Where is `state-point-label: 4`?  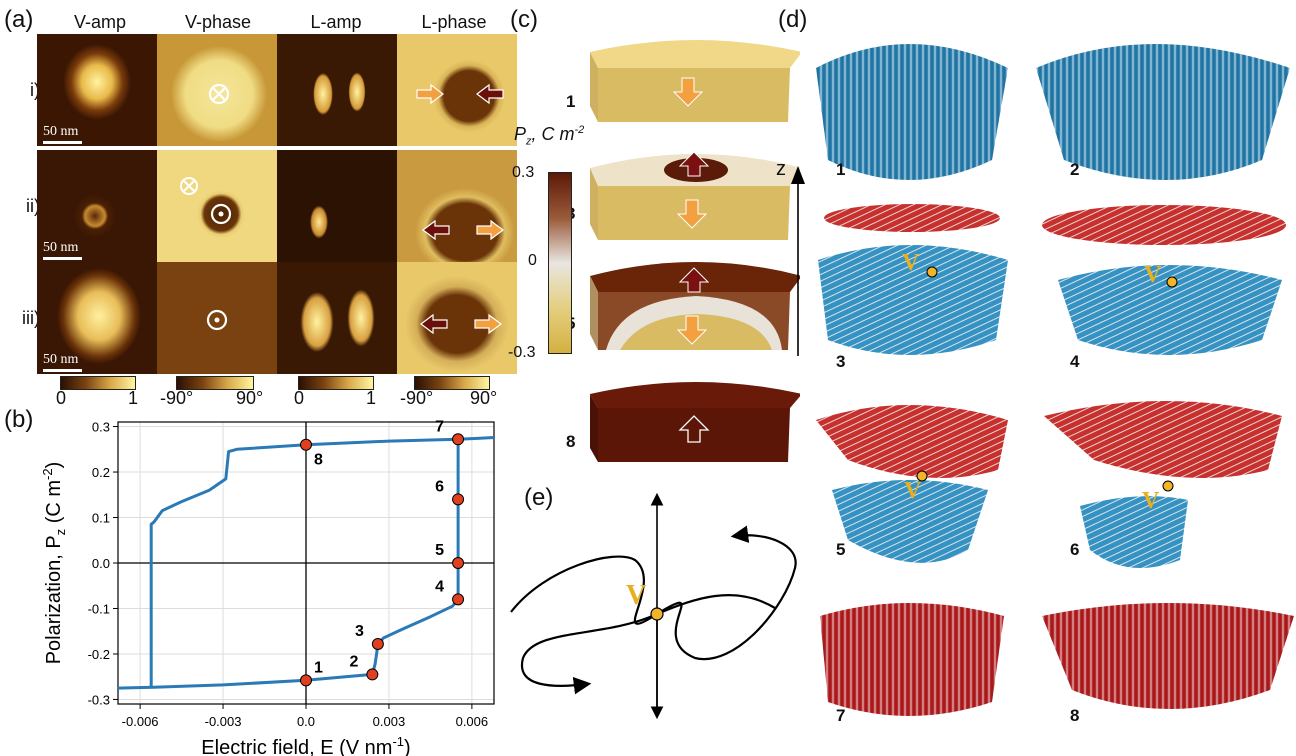
state-point-label: 4 is located at coordinates (439, 586).